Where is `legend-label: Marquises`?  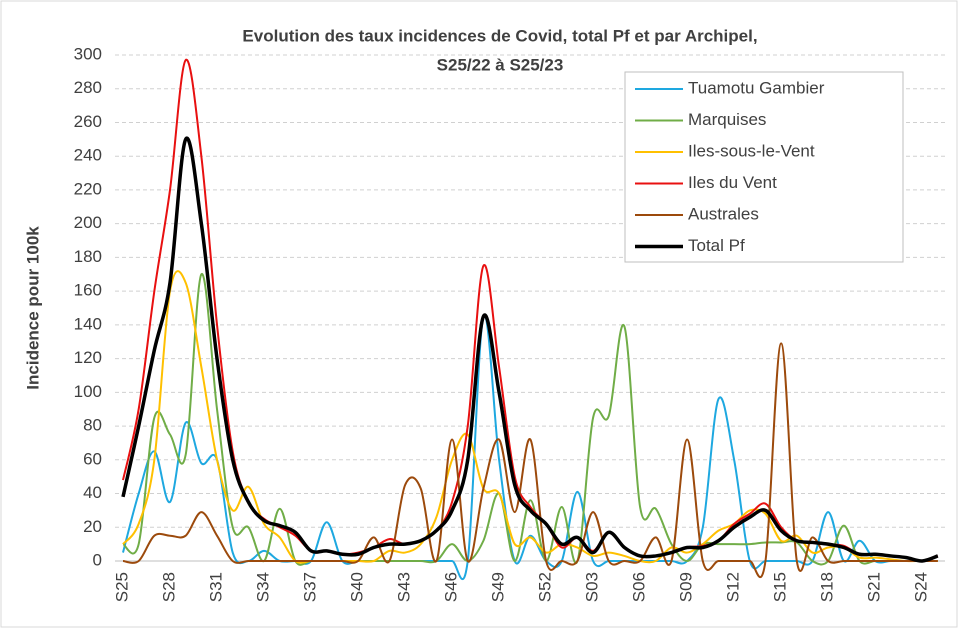
legend-label: Marquises is located at coordinates (727, 119).